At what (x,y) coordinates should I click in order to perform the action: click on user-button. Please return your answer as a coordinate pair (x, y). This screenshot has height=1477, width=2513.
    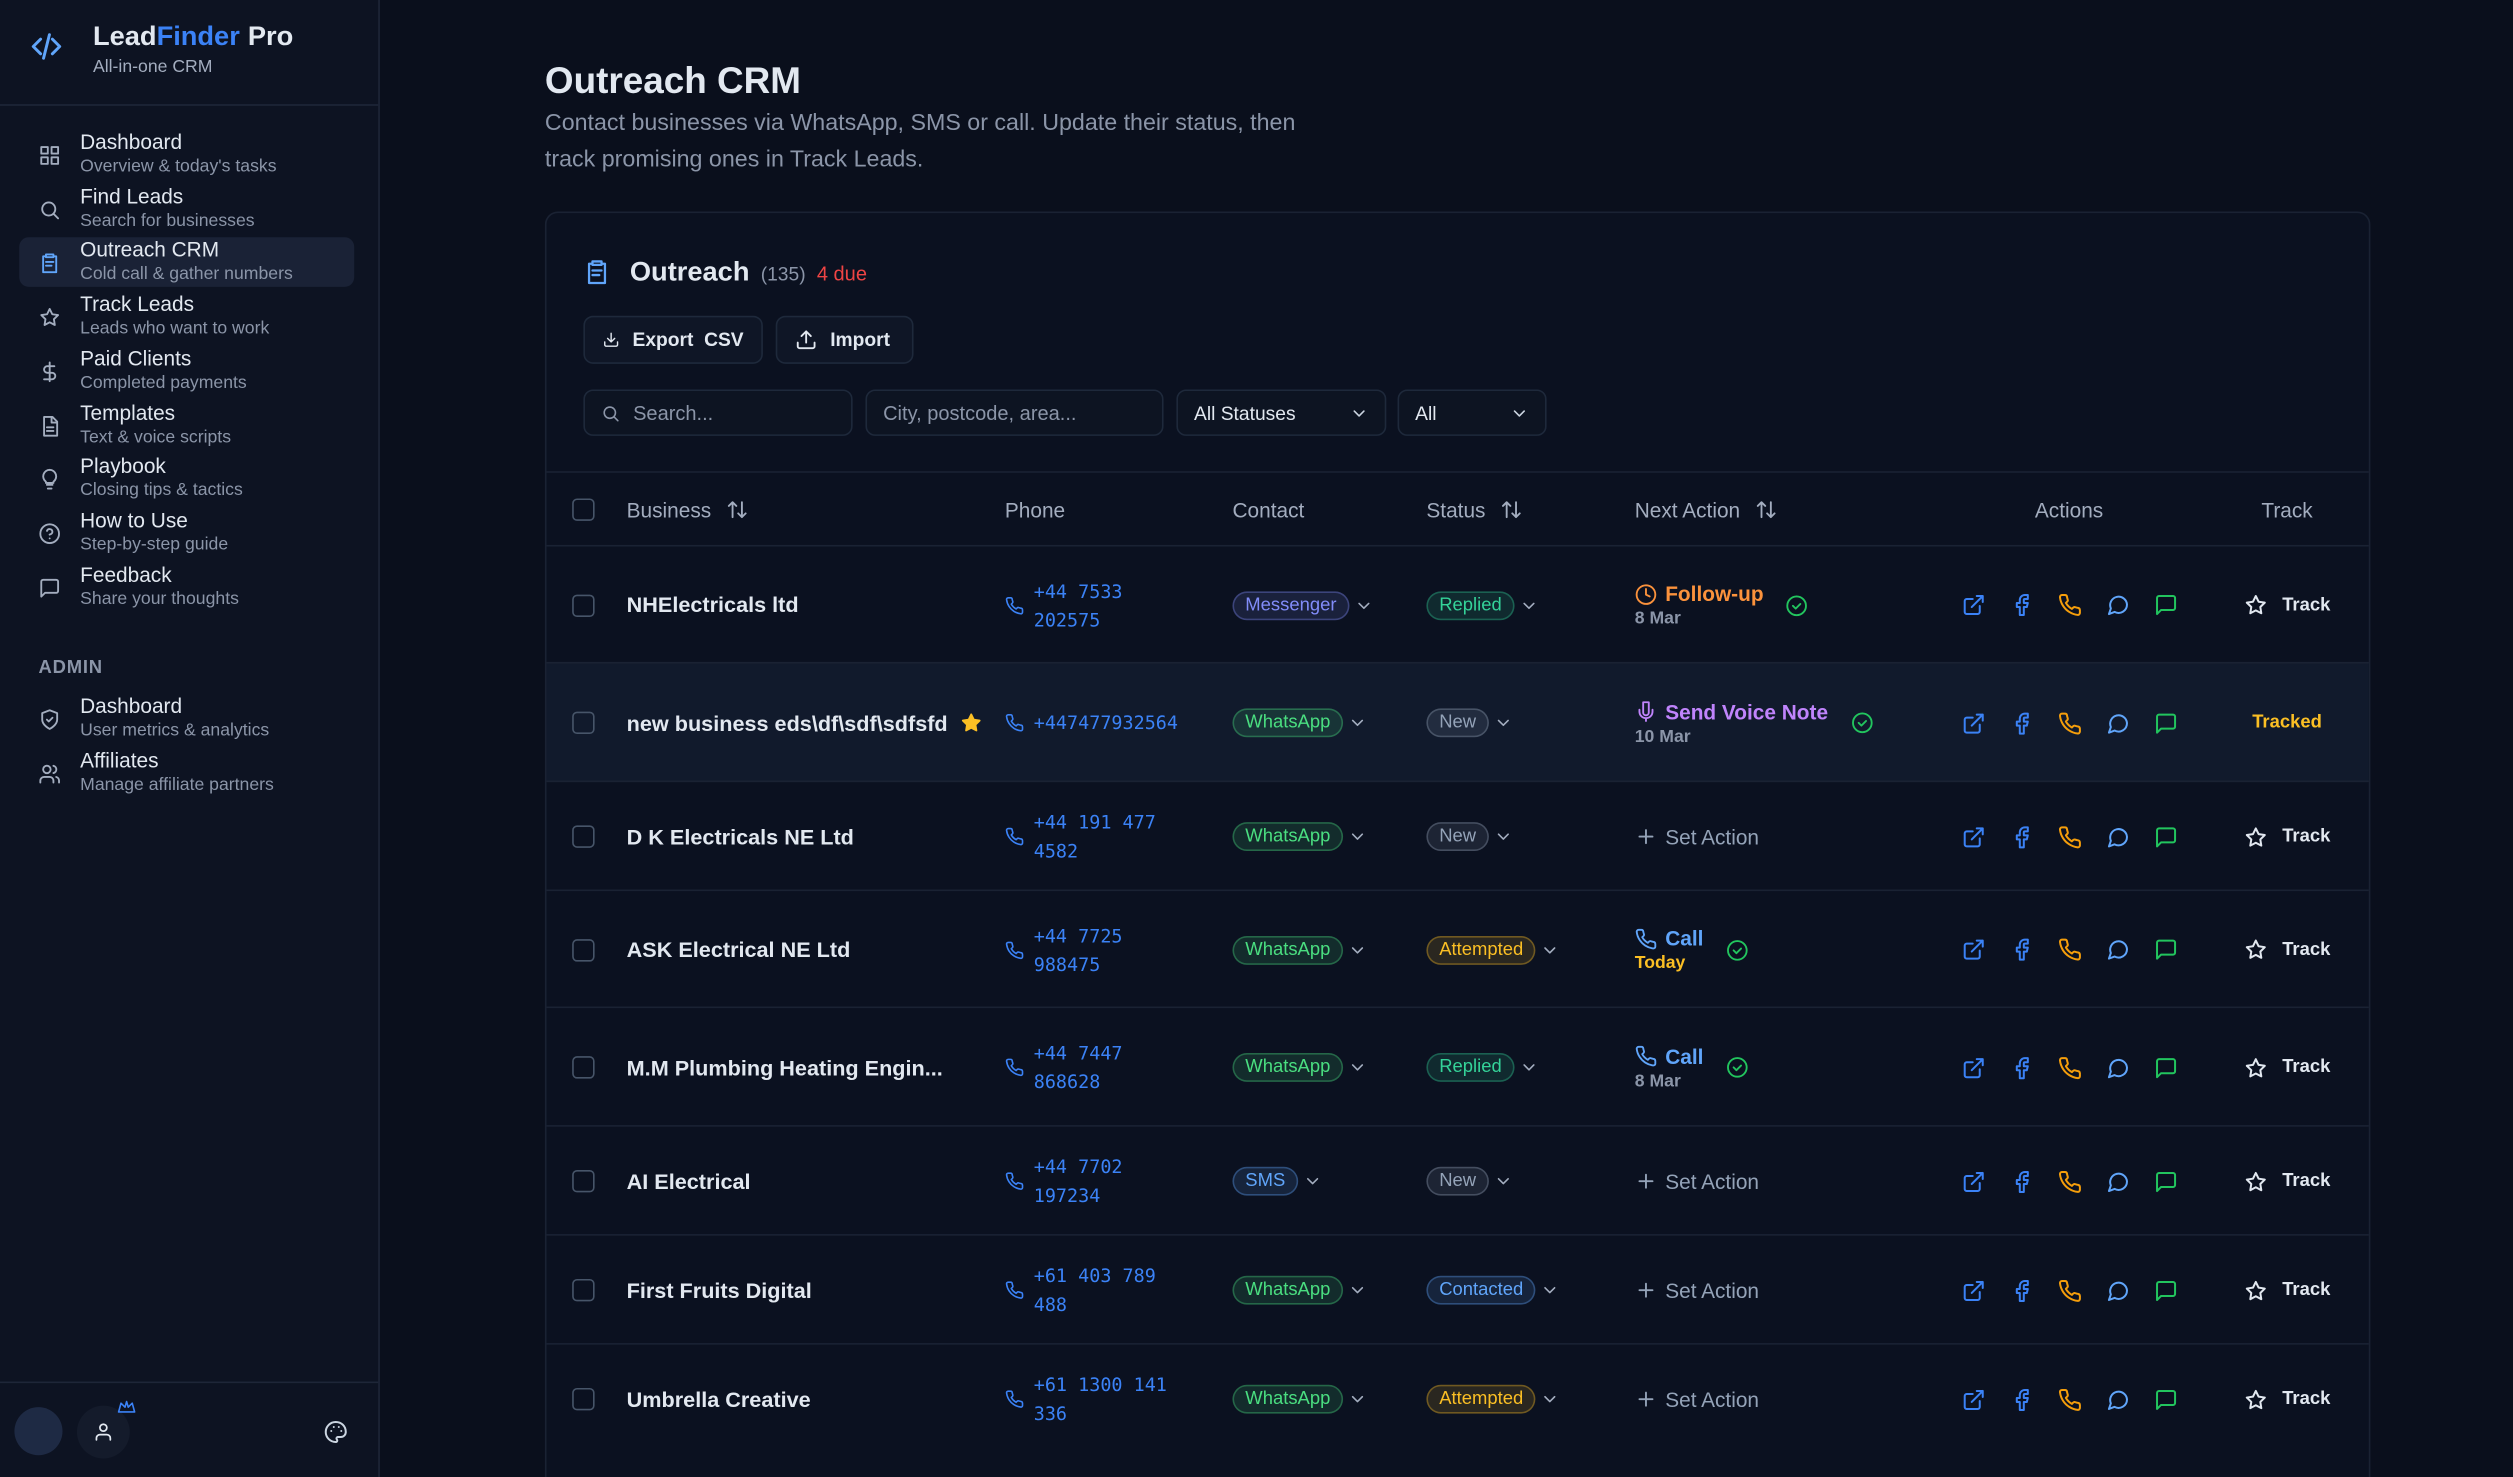
    Looking at the image, I should click on (103, 1432).